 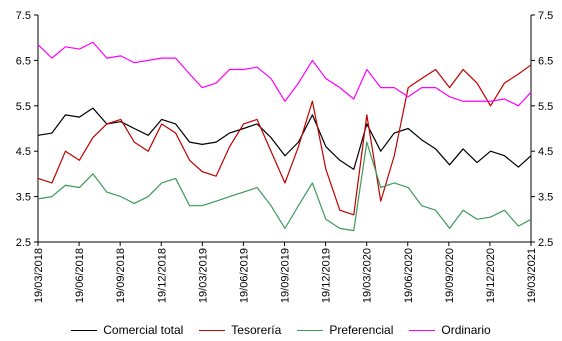 I want to click on x-tick-label: 19/03/2019, so click(x=203, y=275).